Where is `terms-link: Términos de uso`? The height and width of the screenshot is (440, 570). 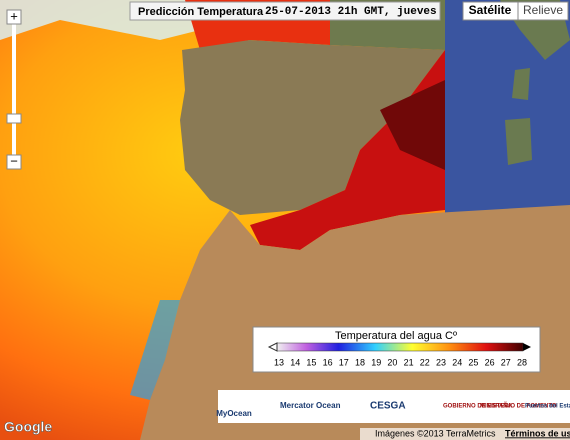
terms-link: Términos de uso is located at coordinates (537, 433).